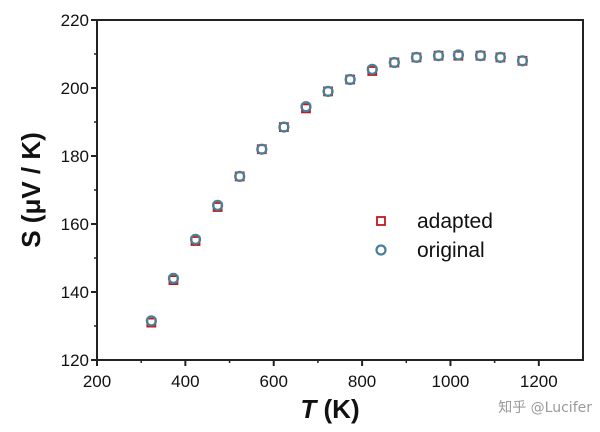  I want to click on y-tick-label: 200, so click(75, 88).